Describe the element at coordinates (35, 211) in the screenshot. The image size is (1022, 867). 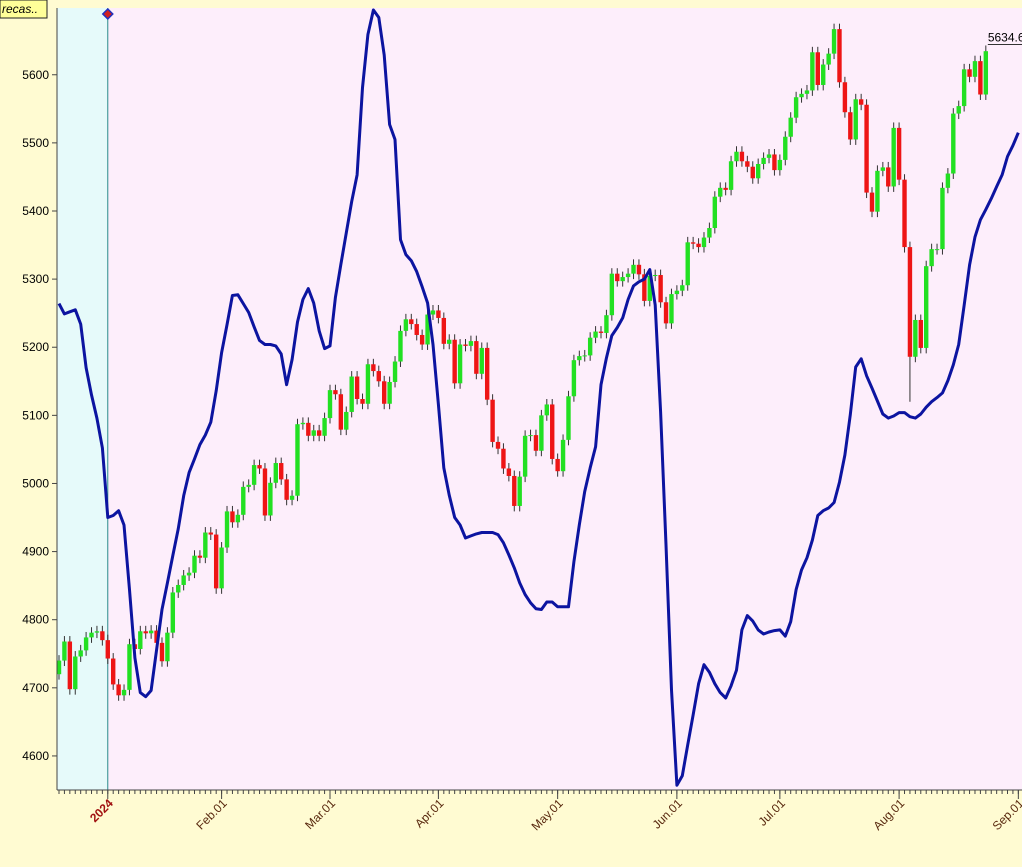
I see `y-tick-label: 5400` at that location.